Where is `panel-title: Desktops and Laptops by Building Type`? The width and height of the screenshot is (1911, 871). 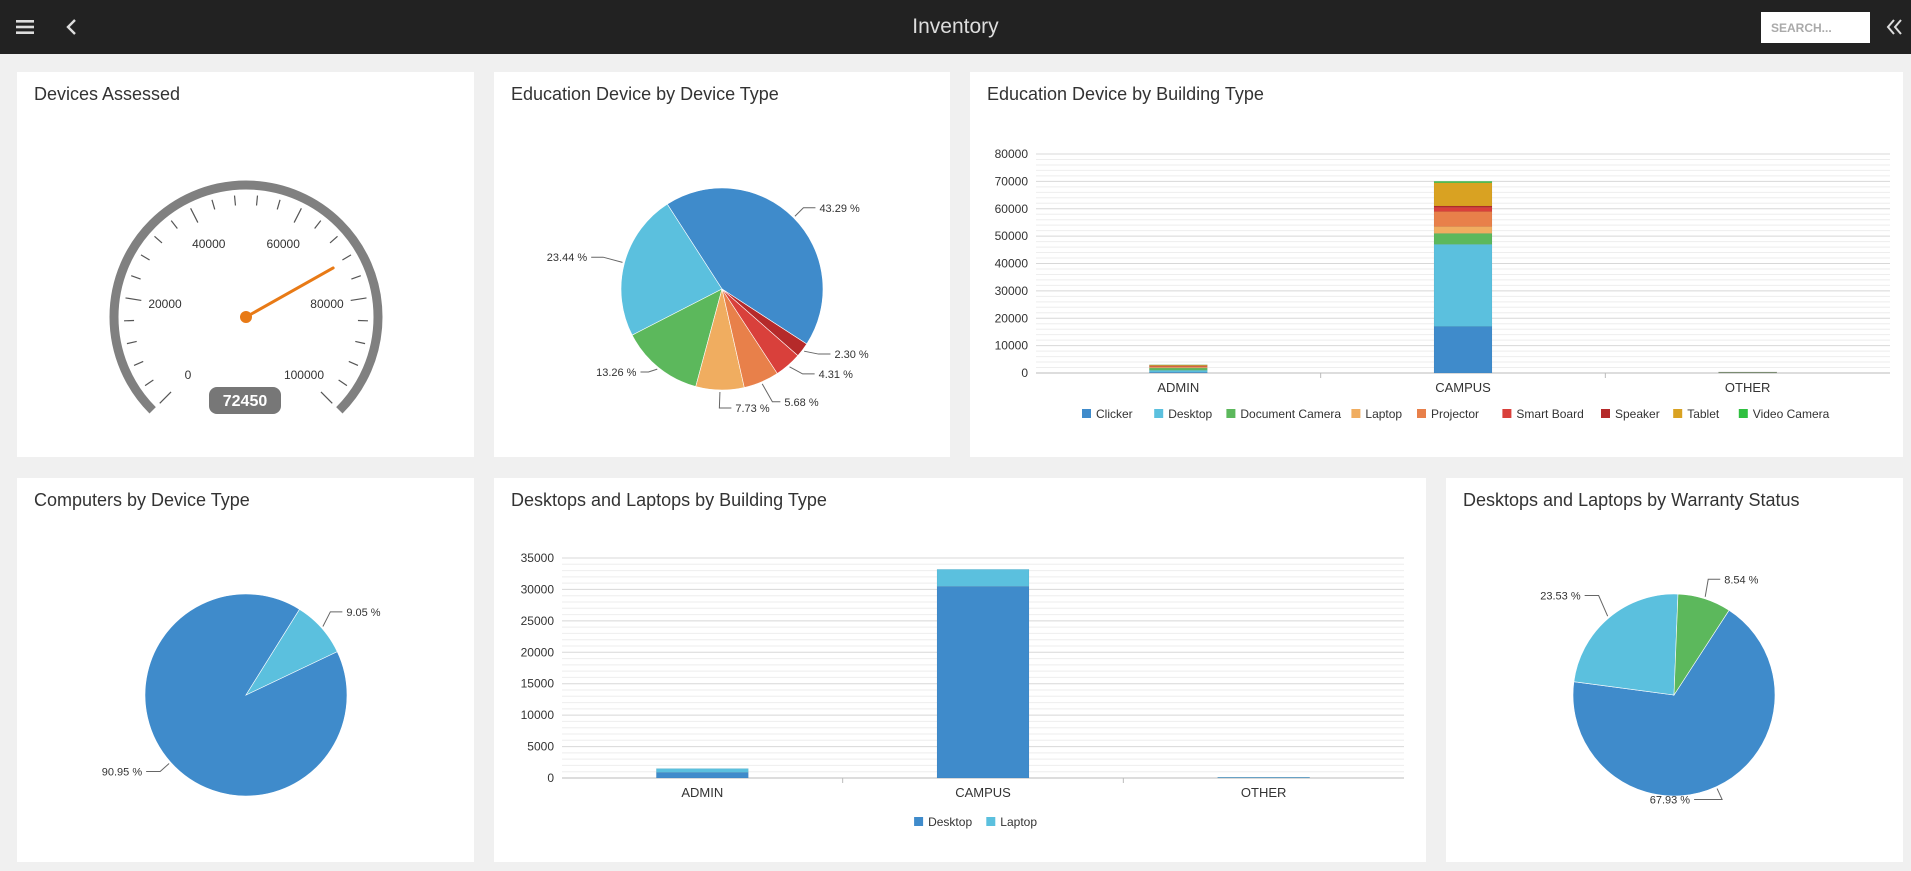 panel-title: Desktops and Laptops by Building Type is located at coordinates (669, 500).